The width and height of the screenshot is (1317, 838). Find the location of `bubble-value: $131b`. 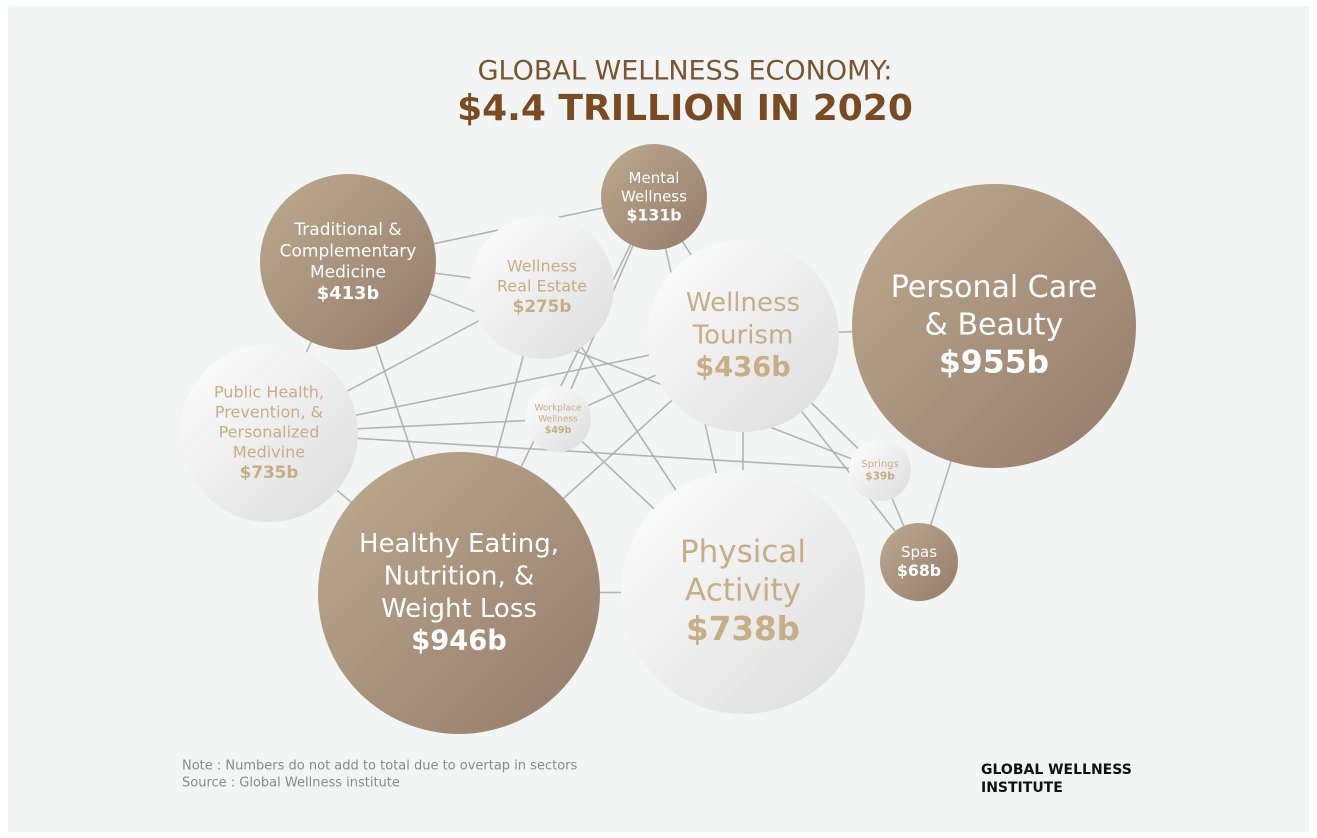

bubble-value: $131b is located at coordinates (653, 214).